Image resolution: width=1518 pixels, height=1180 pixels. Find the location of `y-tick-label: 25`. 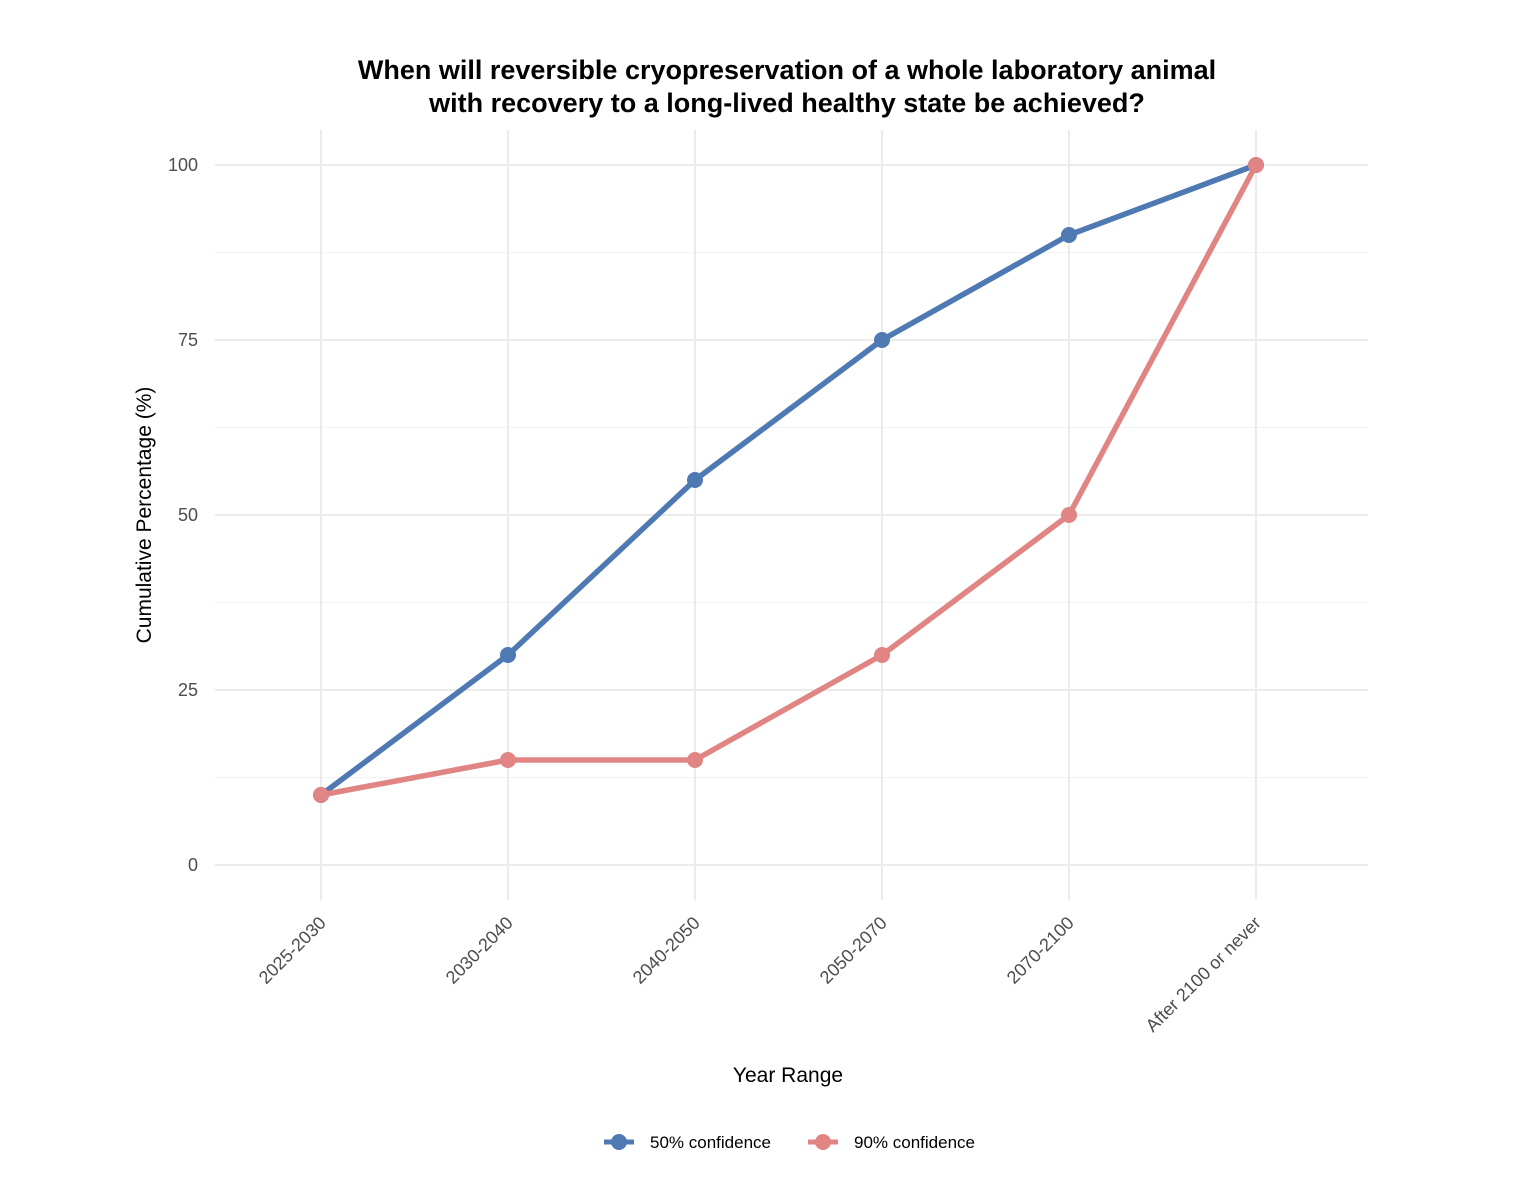

y-tick-label: 25 is located at coordinates (188, 690).